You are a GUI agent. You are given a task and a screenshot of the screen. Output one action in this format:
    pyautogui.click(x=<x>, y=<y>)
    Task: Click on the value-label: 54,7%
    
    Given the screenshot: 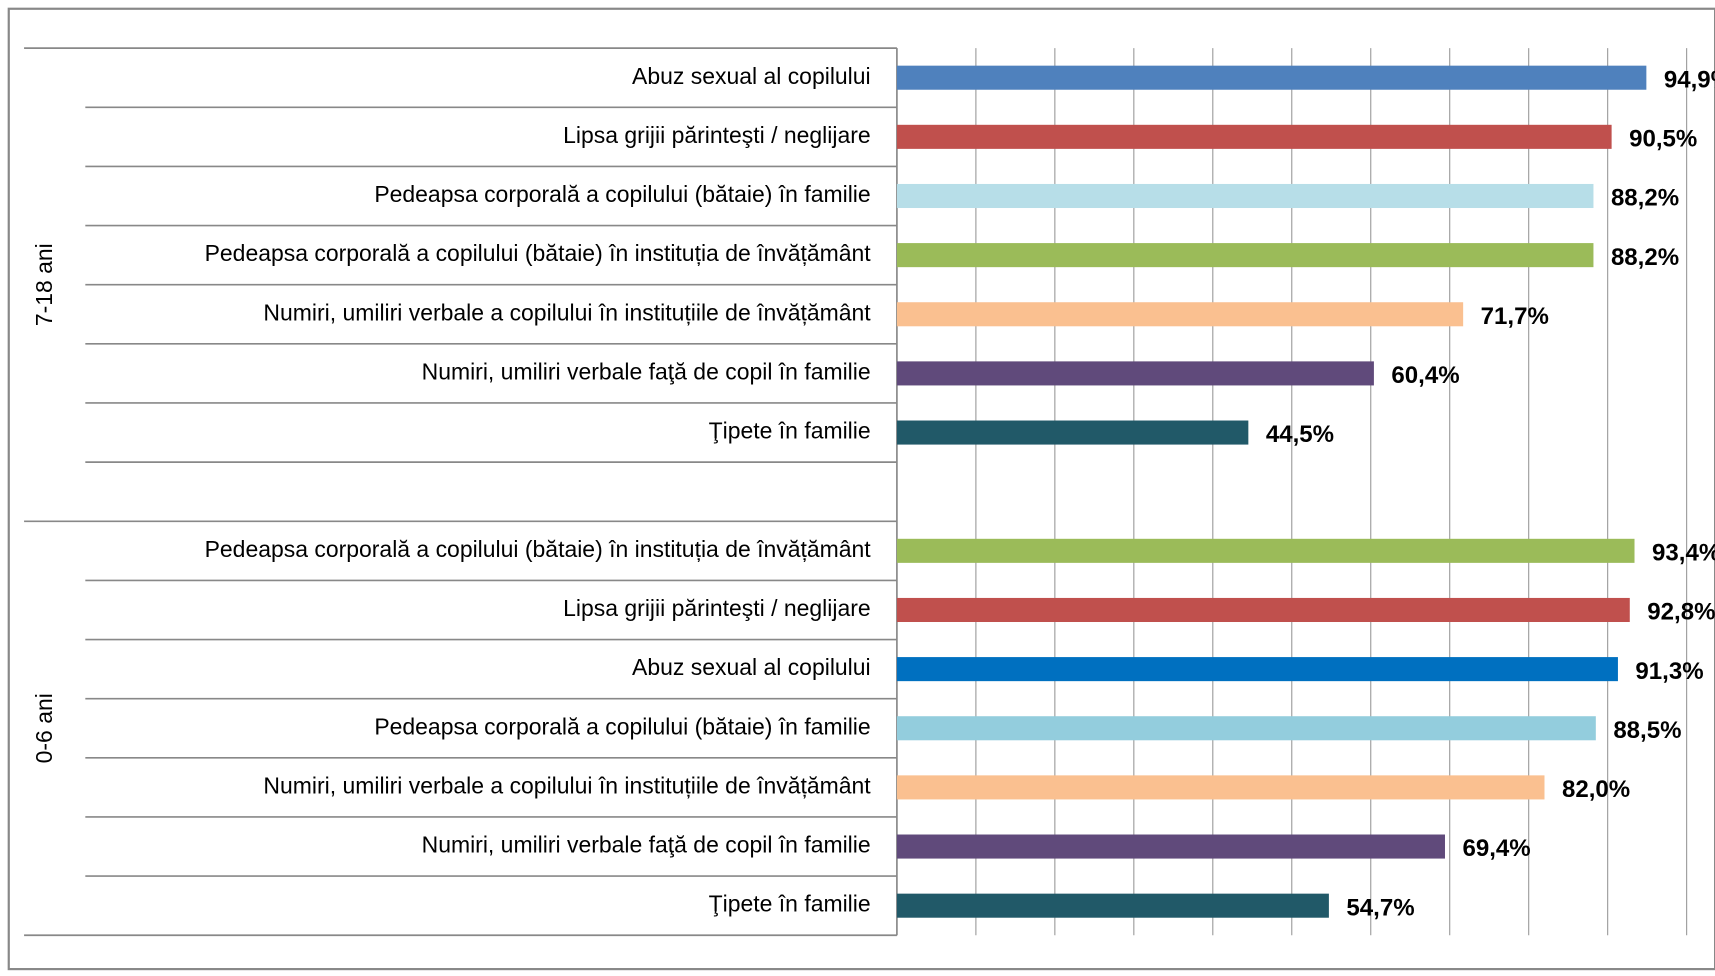 What is the action you would take?
    pyautogui.click(x=1380, y=907)
    